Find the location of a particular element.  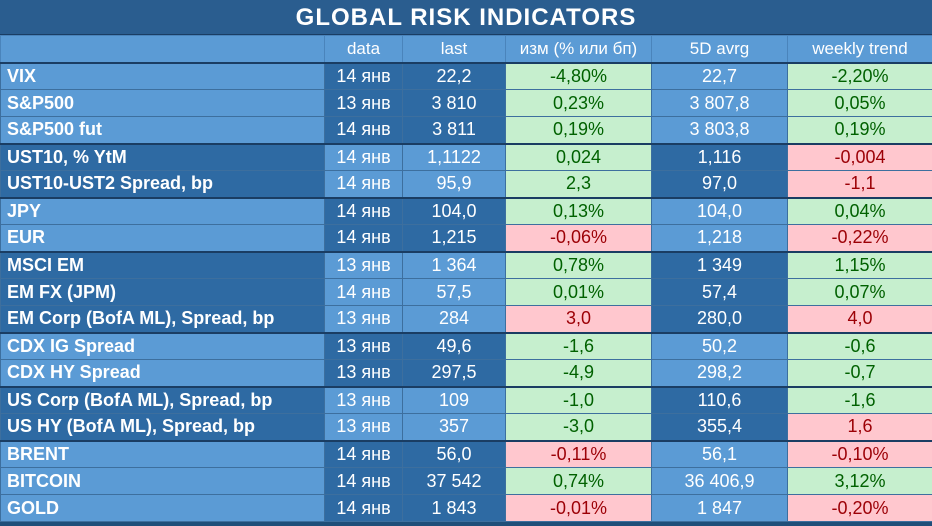

indicator-last: 3 810 is located at coordinates (454, 103).